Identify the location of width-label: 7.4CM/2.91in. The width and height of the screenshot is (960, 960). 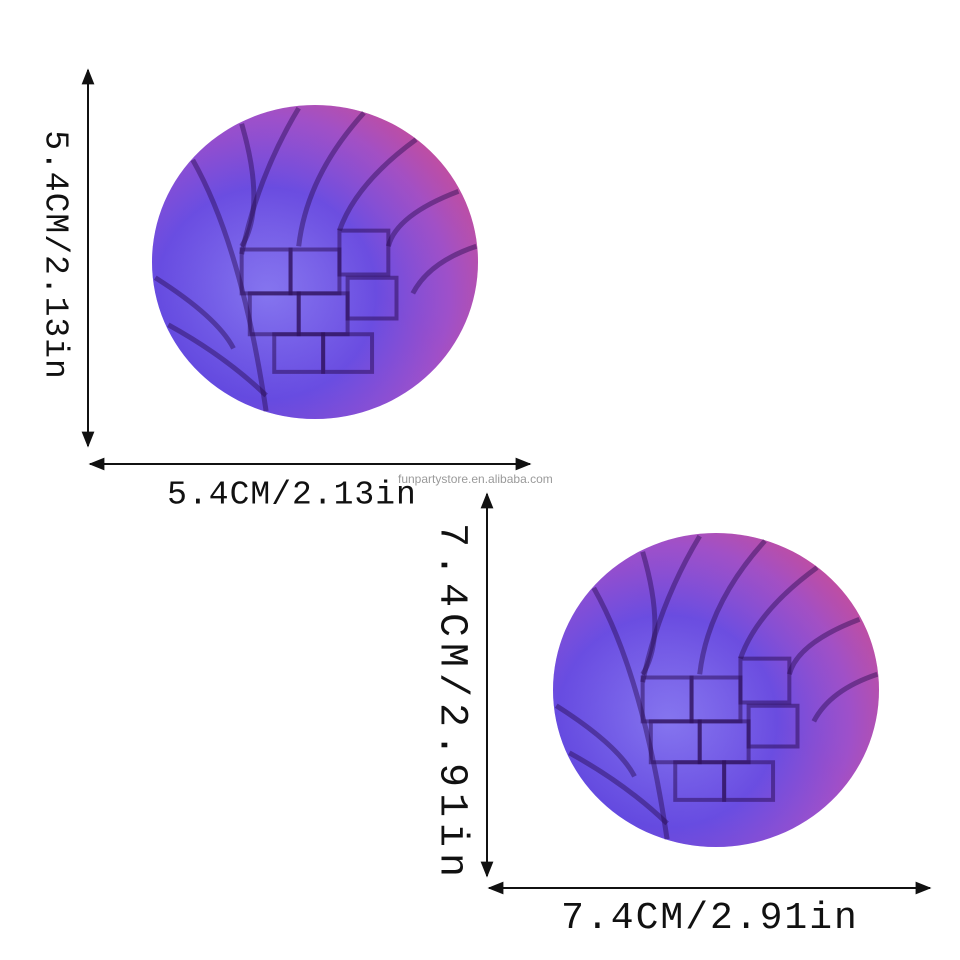
(710, 918).